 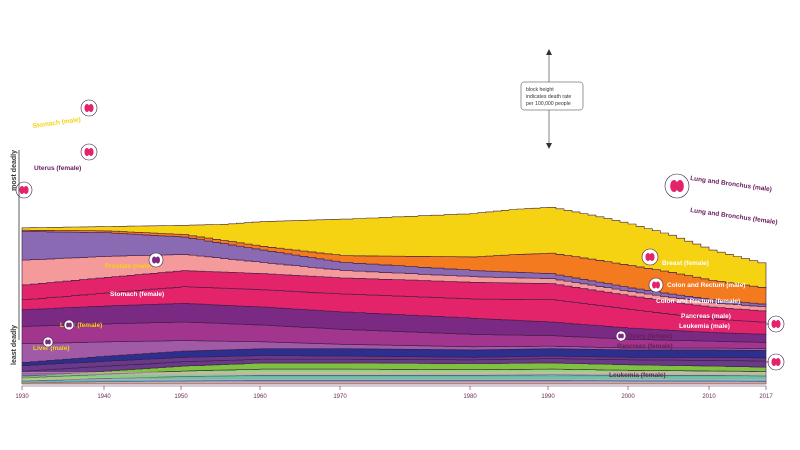 I want to click on series-label-prostate-male: Prostate (male), so click(x=128, y=266).